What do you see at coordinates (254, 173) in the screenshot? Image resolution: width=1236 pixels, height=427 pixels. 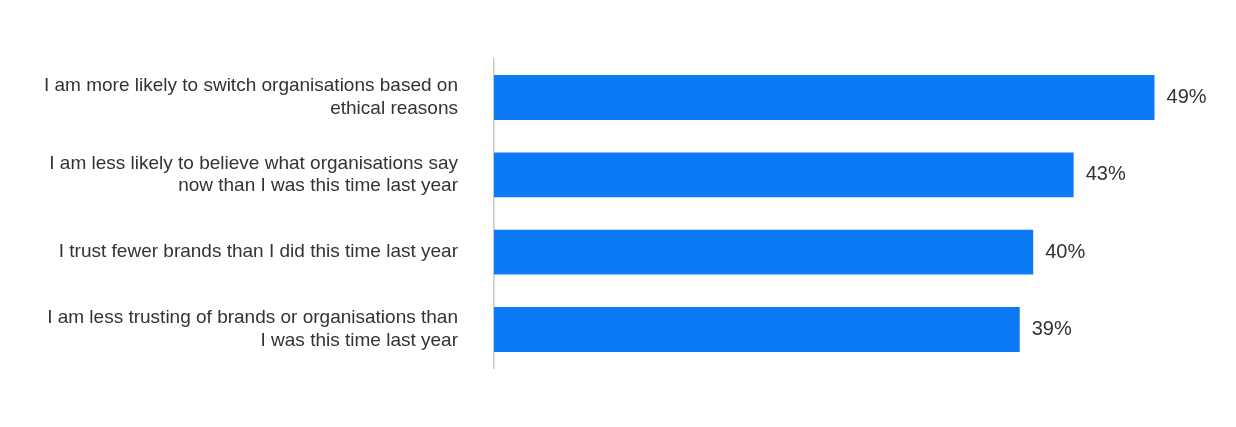 I see `y-tick-label: I am less likely to believe what organisations say now than I was this time last year` at bounding box center [254, 173].